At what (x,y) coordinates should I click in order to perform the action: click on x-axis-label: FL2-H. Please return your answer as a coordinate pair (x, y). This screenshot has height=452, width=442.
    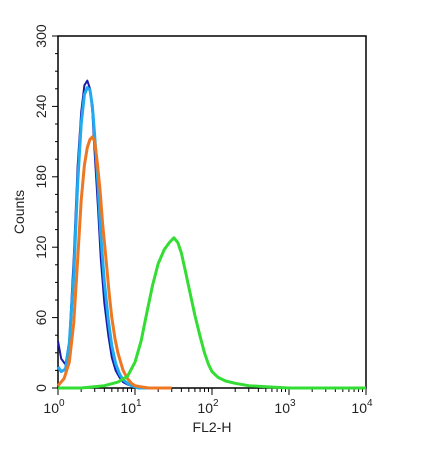
    Looking at the image, I should click on (212, 427).